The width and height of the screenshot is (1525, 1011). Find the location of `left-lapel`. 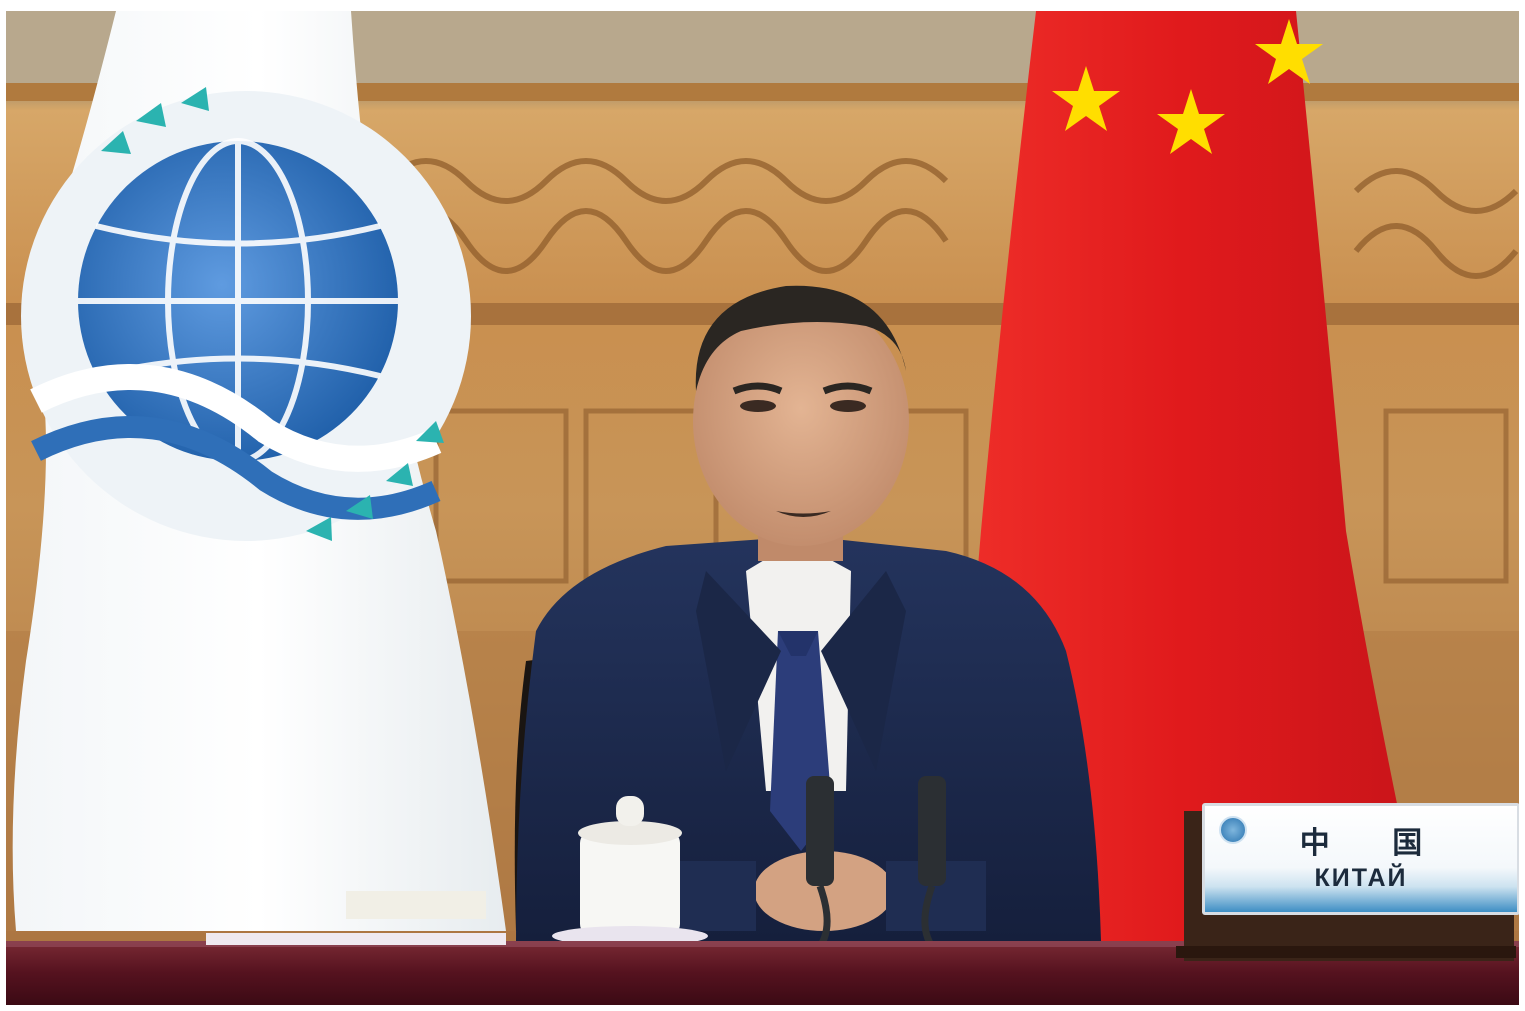

left-lapel is located at coordinates (738, 671).